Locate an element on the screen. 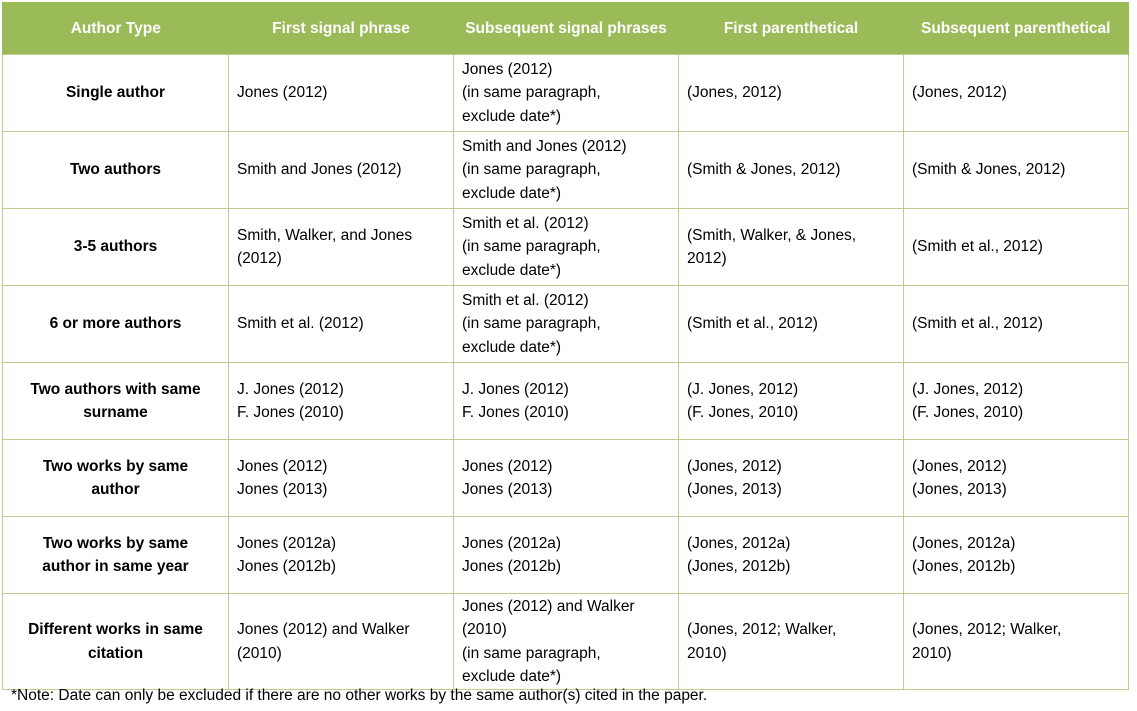 This screenshot has height=711, width=1137. header-first-parenthetical: First parenthetical is located at coordinates (791, 28).